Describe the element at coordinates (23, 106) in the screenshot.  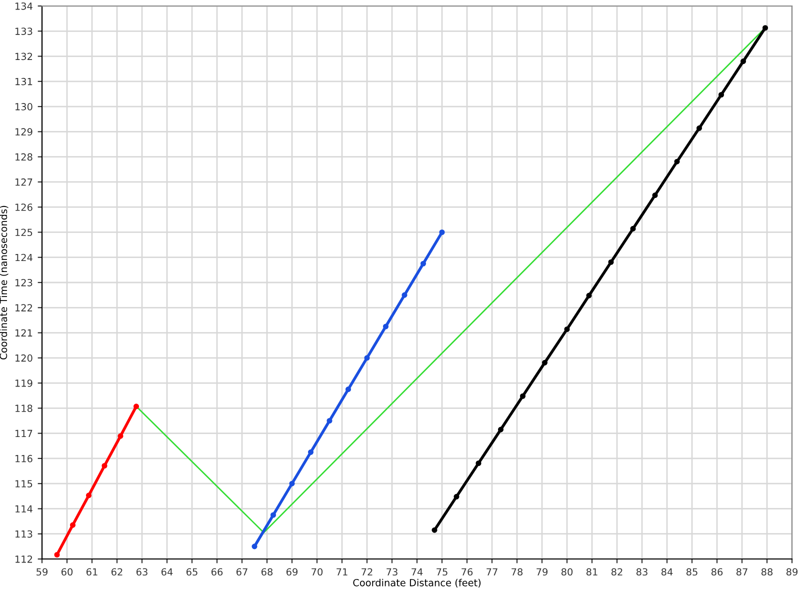
I see `y-tick-label: 130` at that location.